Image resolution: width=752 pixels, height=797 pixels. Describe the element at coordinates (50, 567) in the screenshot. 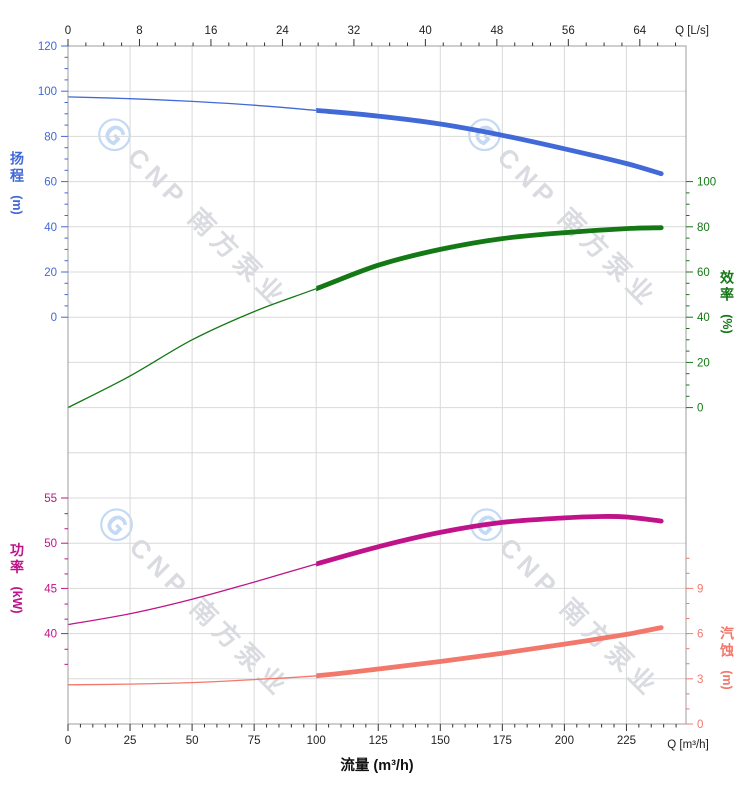

I see `power-axis-labels: 55 50 45 40` at that location.